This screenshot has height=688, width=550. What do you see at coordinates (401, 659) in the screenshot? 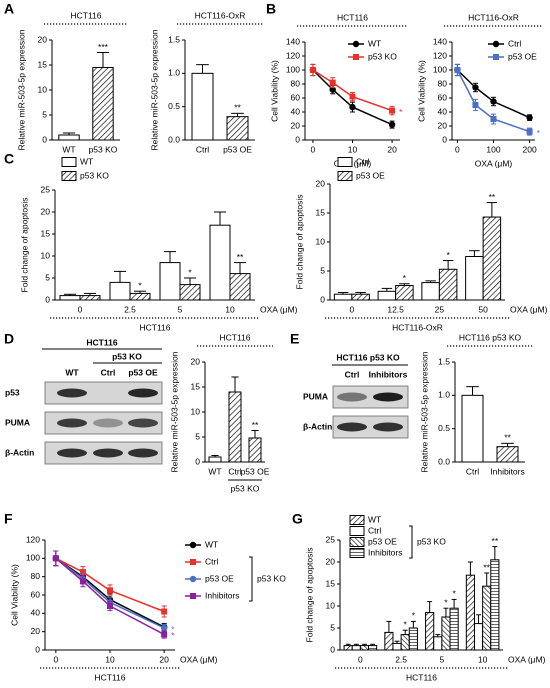
I see `x-tick-label: 2.5` at bounding box center [401, 659].